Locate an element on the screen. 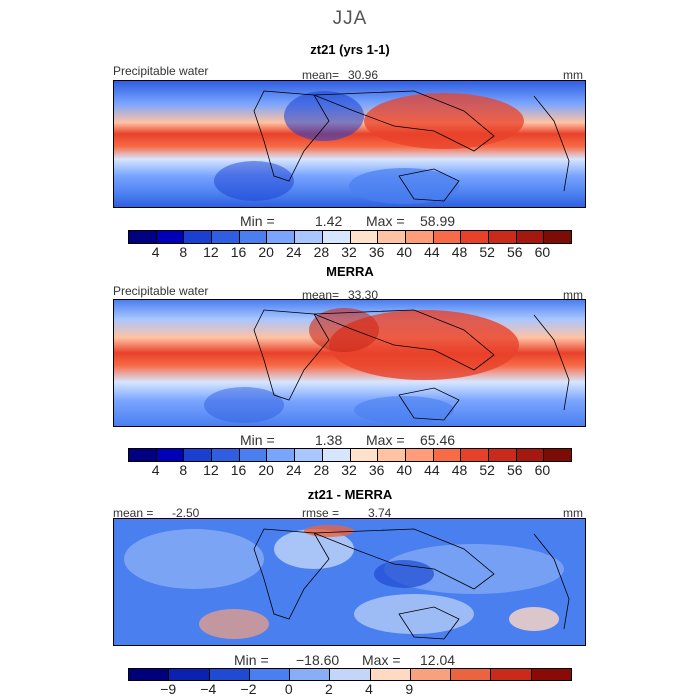 The width and height of the screenshot is (700, 700). colorbar-tick-label: 16 is located at coordinates (238, 252).